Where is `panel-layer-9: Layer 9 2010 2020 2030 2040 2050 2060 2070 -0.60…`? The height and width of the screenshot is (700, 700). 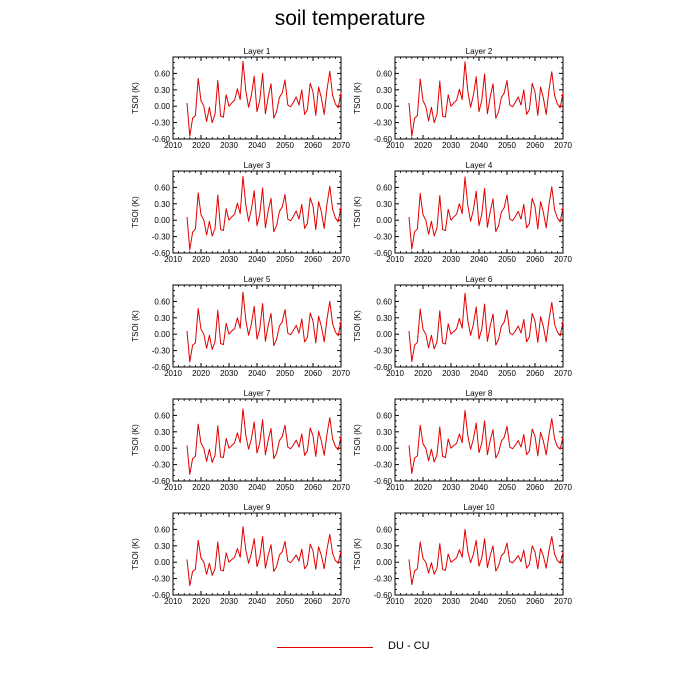
panel-layer-9: Layer 9 2010 2020 2030 2040 2050 2060 2070 -0.60… is located at coordinates (240, 554).